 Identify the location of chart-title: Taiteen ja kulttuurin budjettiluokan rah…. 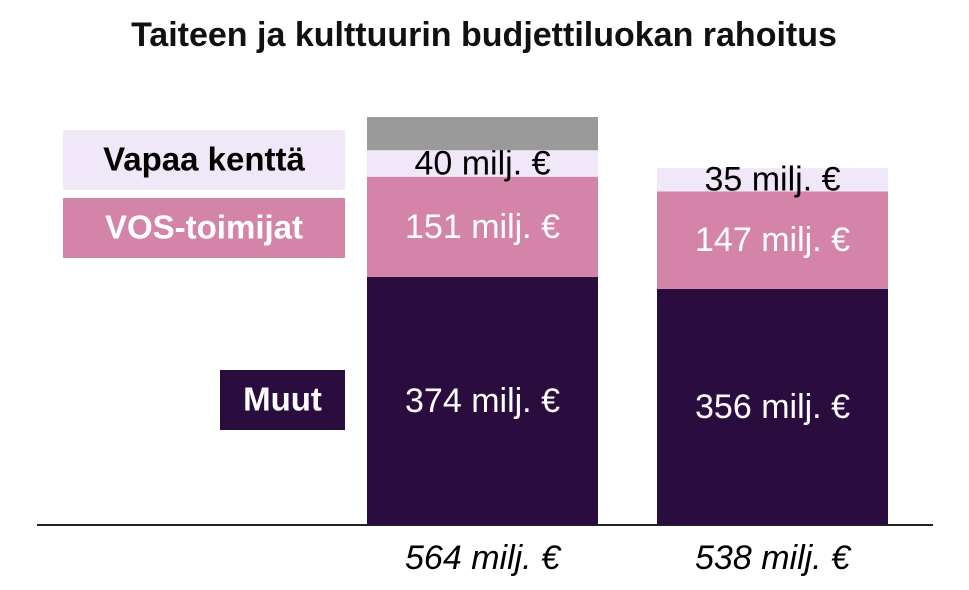
(484, 35).